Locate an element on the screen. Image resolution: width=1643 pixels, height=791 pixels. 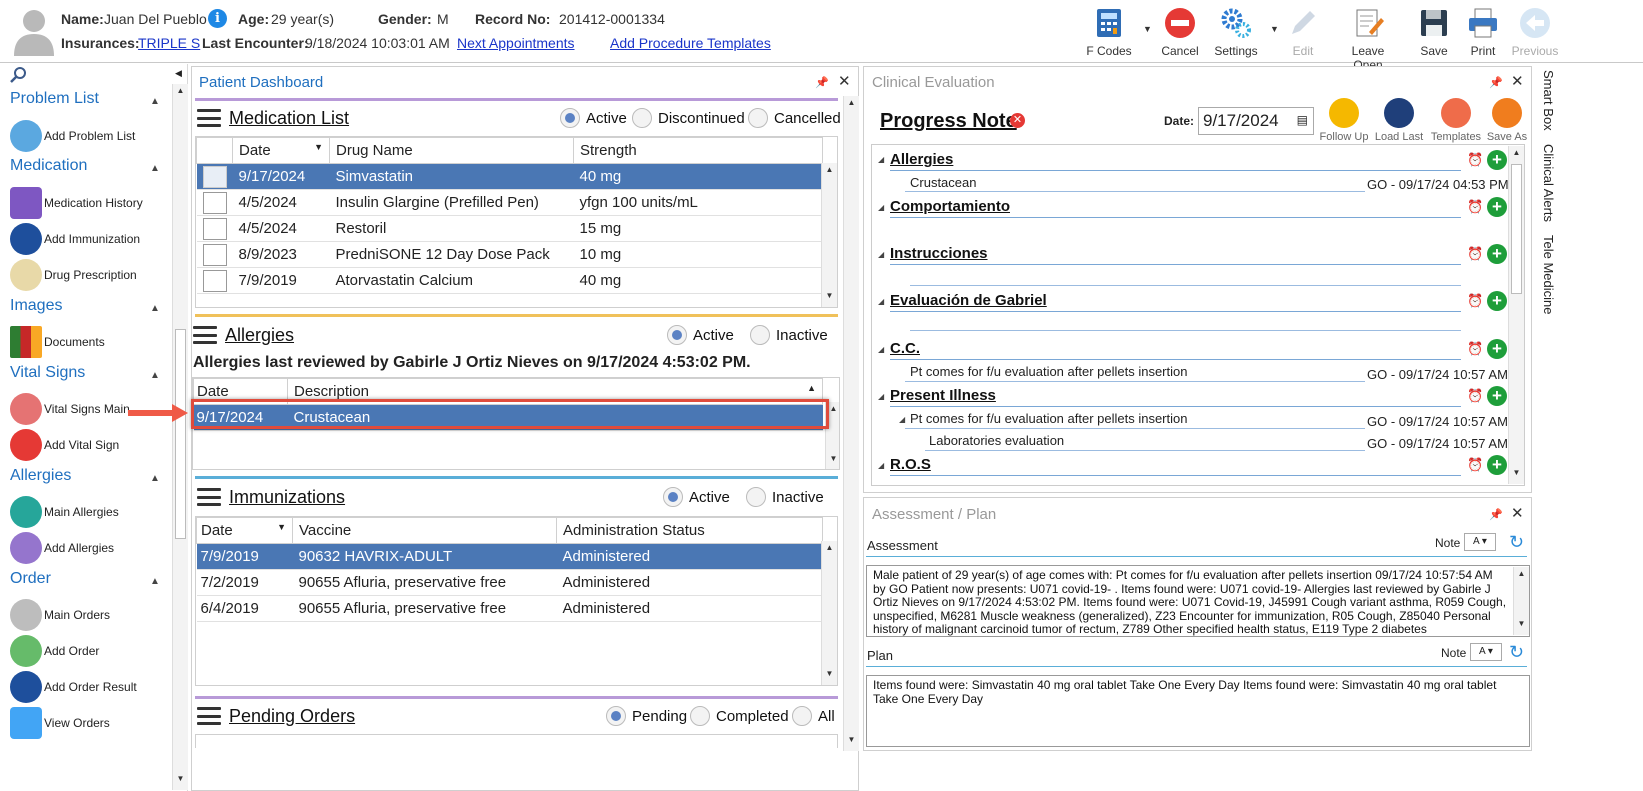
radio-completed: Completed is located at coordinates (739, 716).